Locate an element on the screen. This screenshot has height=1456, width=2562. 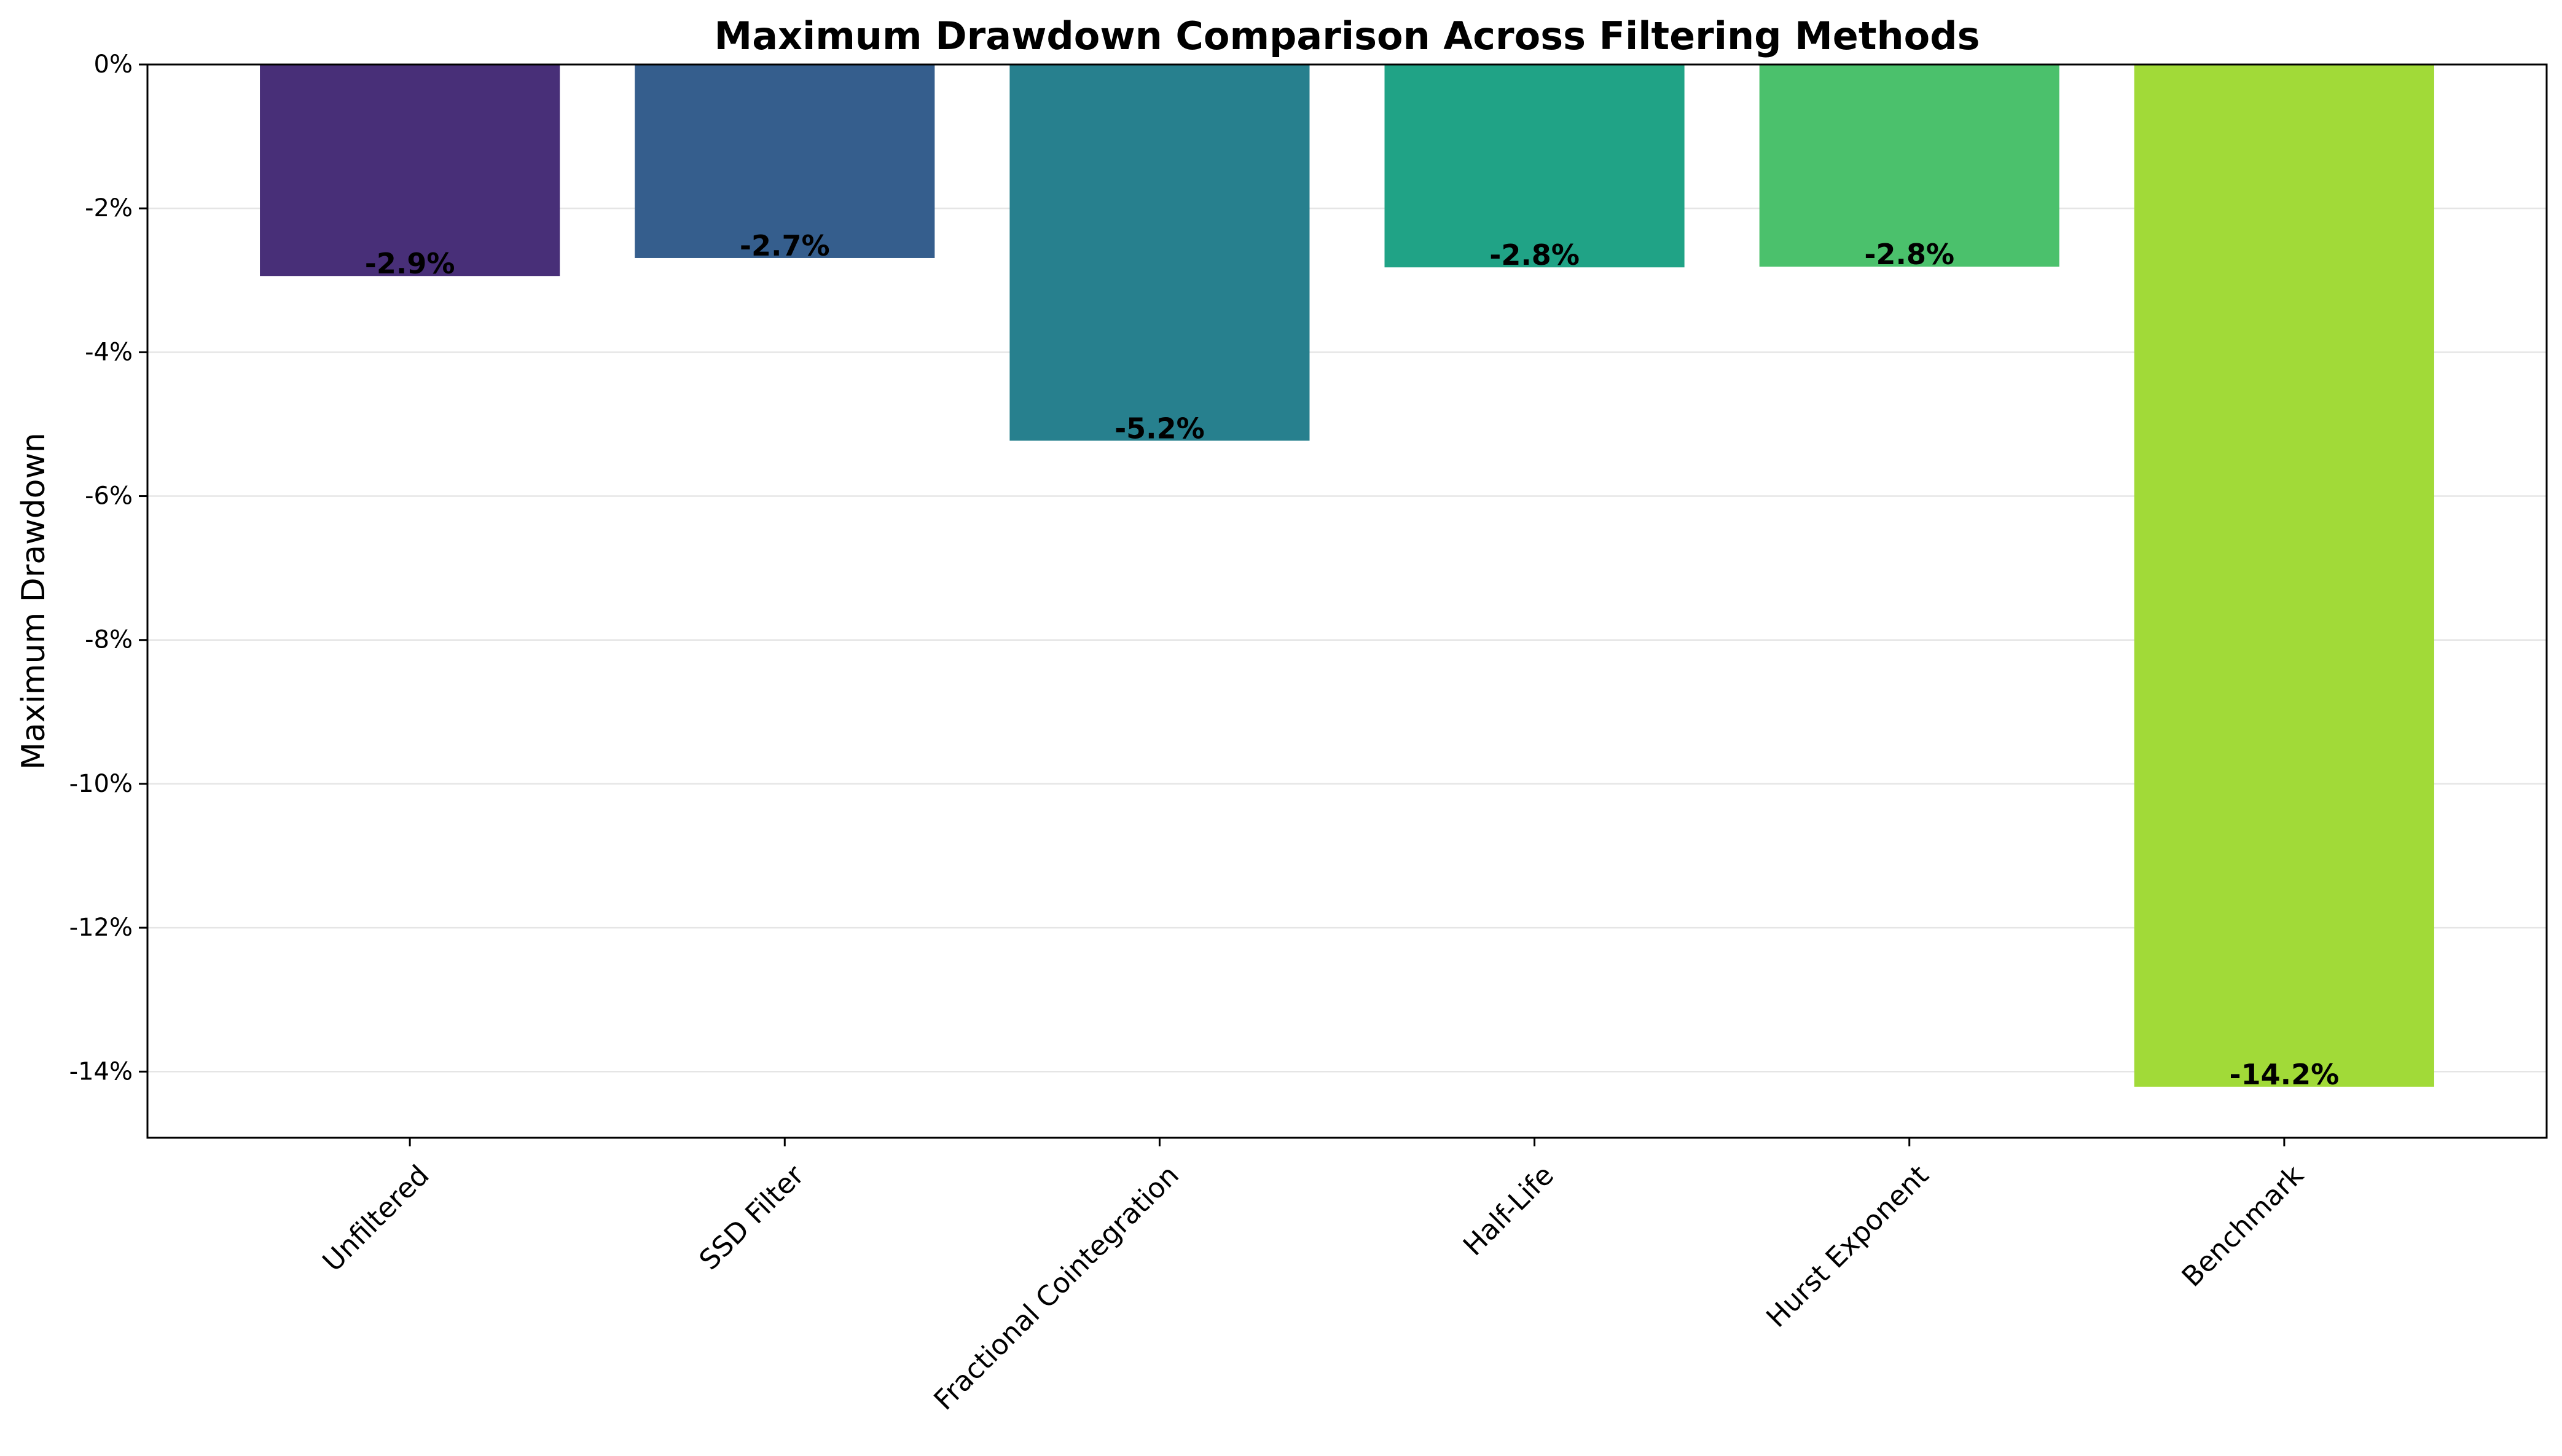
x-tick-label: Fractional Cointegration is located at coordinates (1056, 1287).